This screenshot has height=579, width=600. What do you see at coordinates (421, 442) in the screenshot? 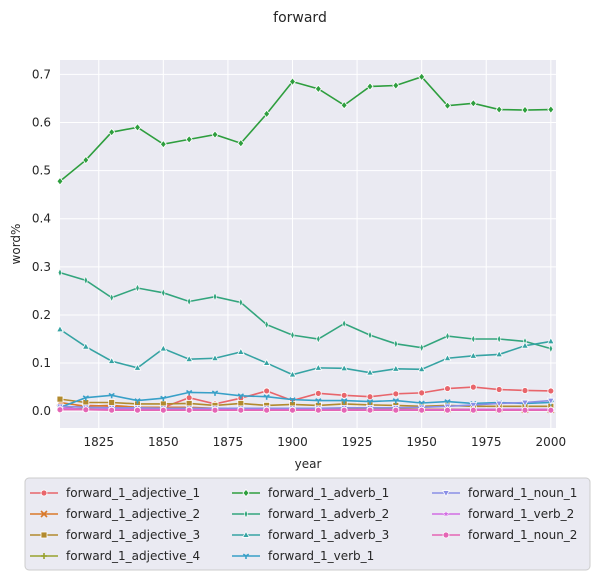
I see `x-tick-label: 1950` at bounding box center [421, 442].